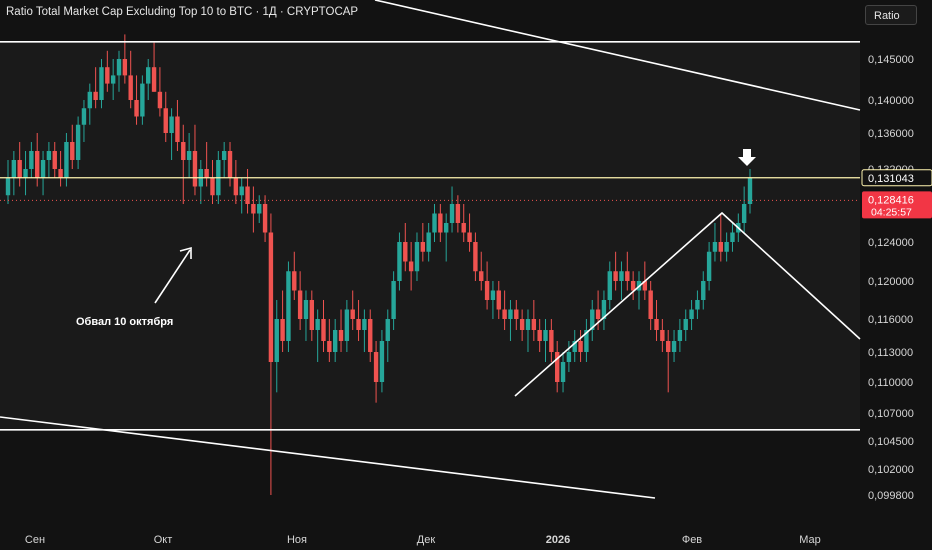 The height and width of the screenshot is (550, 932). I want to click on level-price-label: 0,131043, so click(891, 179).